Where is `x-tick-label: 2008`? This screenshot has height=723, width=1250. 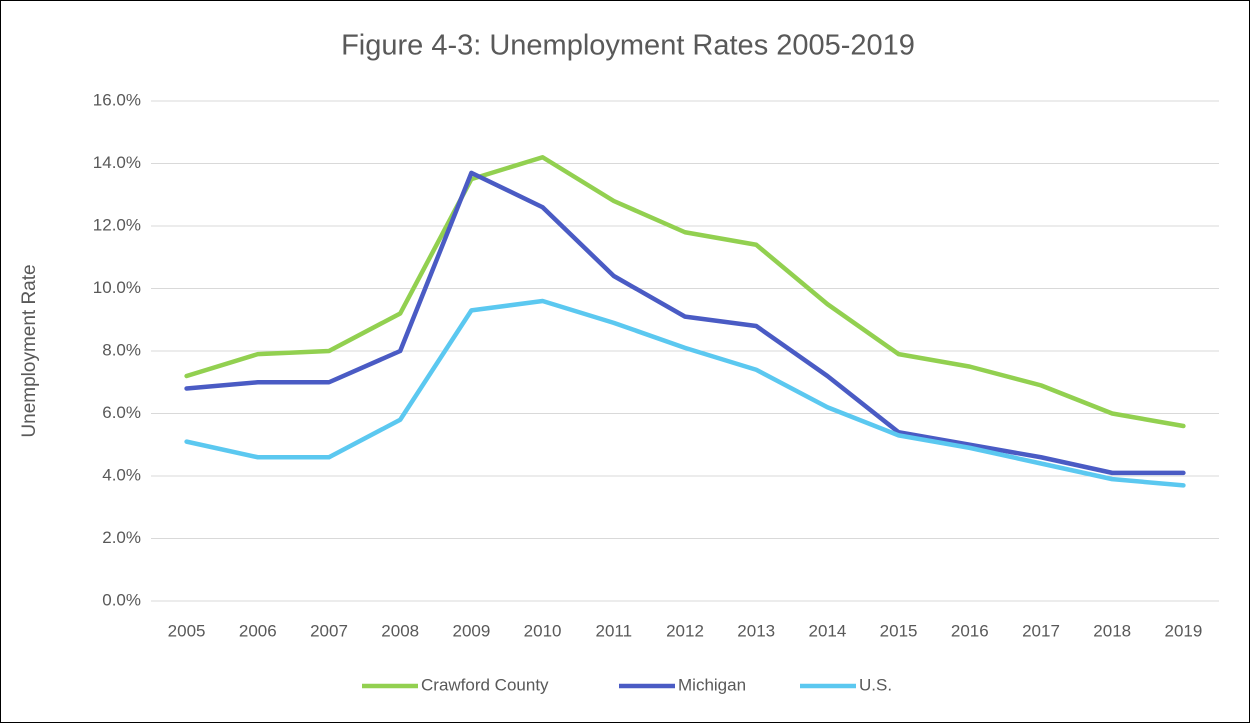
x-tick-label: 2008 is located at coordinates (400, 630).